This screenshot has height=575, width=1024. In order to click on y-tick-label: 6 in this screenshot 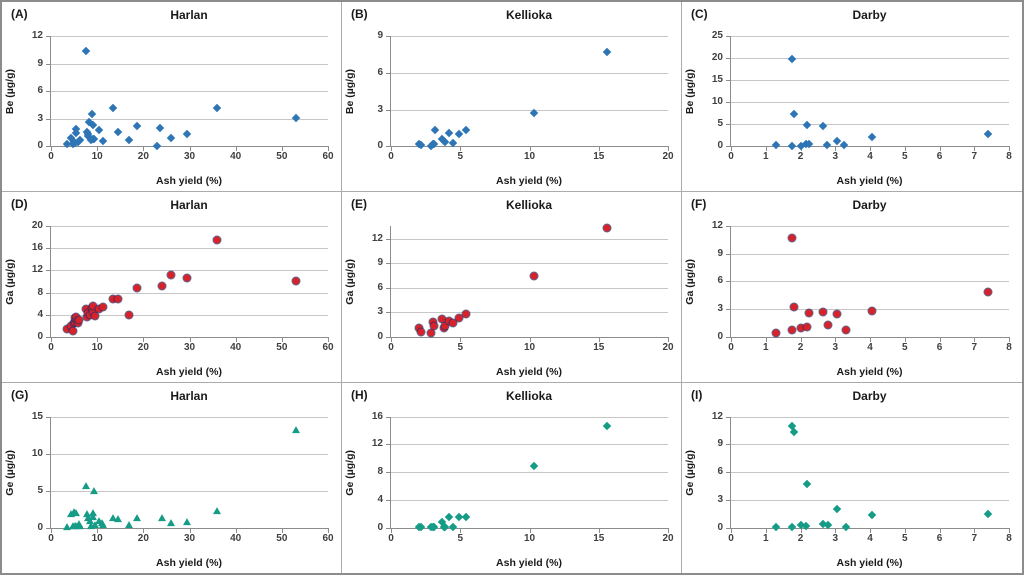, I will do `click(40, 91)`.